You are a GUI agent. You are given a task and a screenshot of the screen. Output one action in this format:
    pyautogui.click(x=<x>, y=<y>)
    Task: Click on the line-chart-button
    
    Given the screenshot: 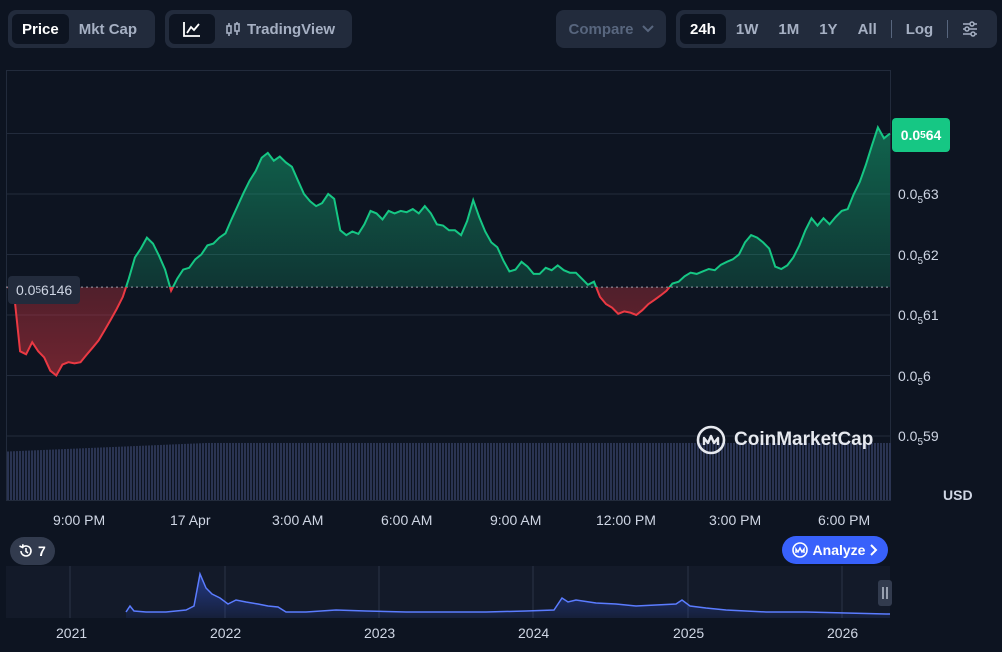 What is the action you would take?
    pyautogui.click(x=192, y=29)
    